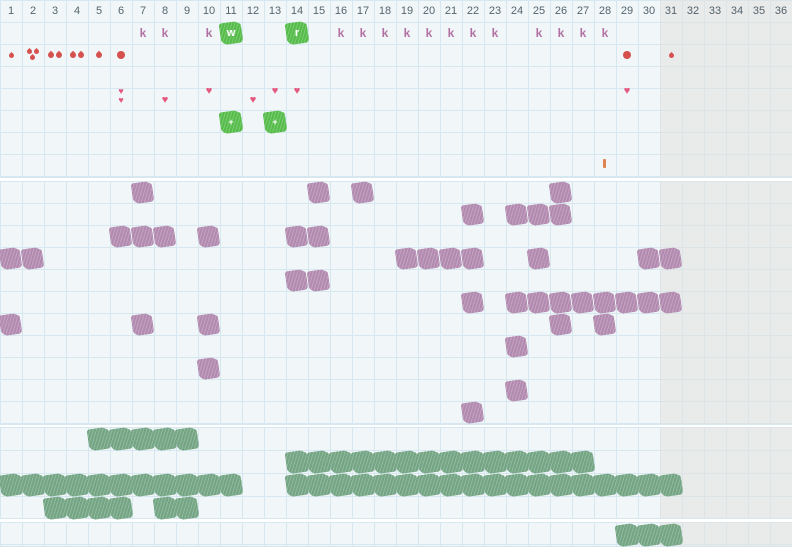 This screenshot has height=547, width=792. Describe the element at coordinates (231, 33) in the screenshot. I see `event-blob-w: w` at that location.